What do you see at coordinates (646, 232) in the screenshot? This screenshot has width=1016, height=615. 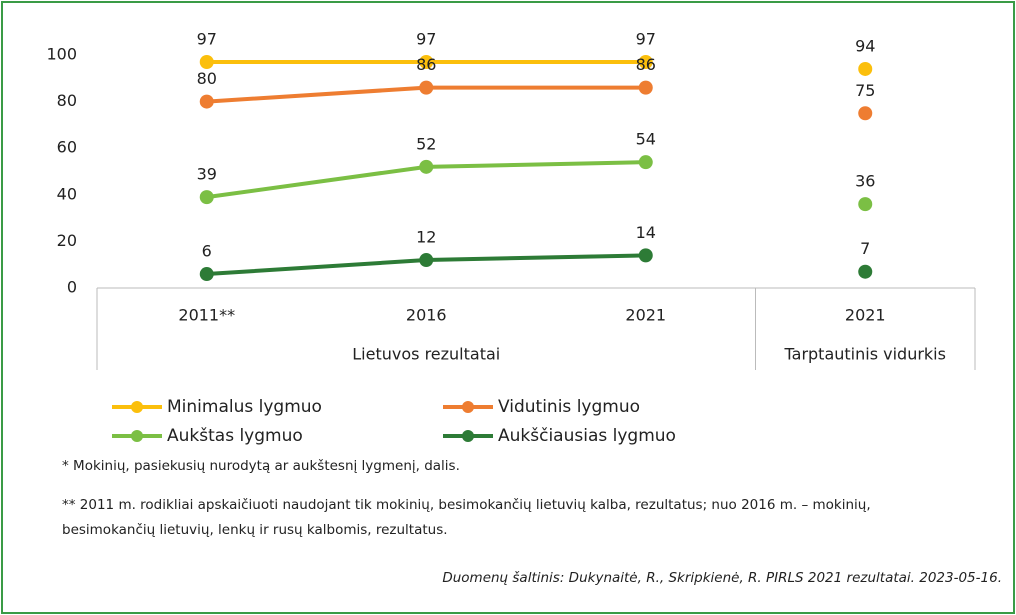 I see `data-label: 14` at bounding box center [646, 232].